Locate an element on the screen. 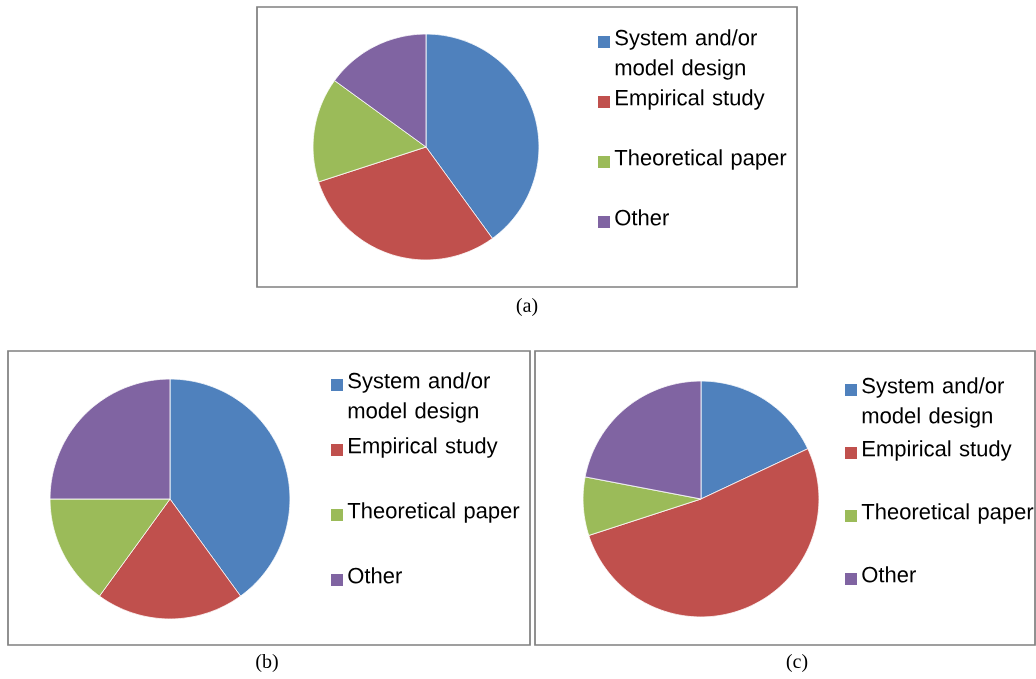  text: (c) is located at coordinates (797, 663).